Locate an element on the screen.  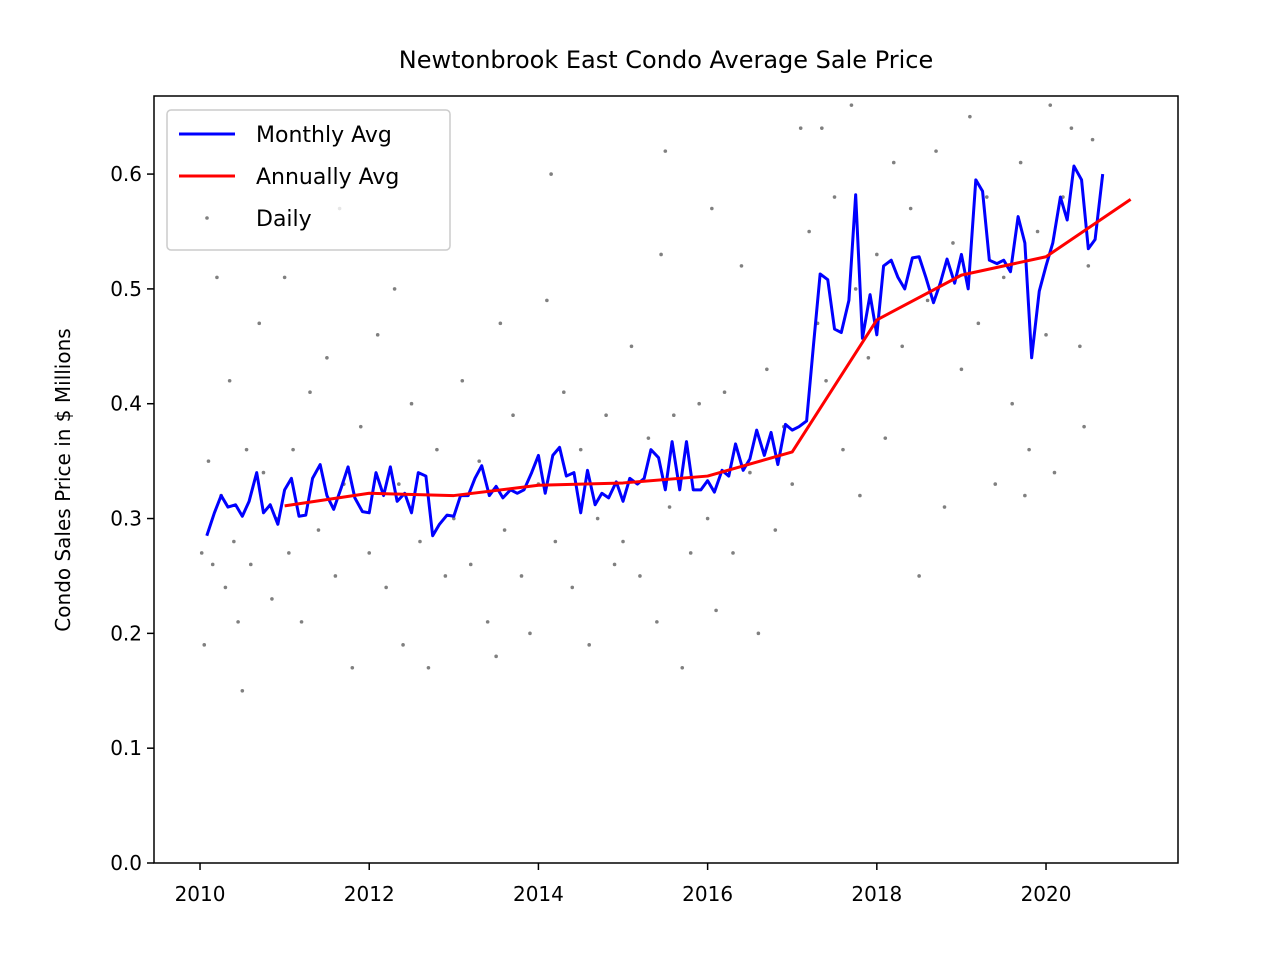
legend-marker is located at coordinates (207, 218).